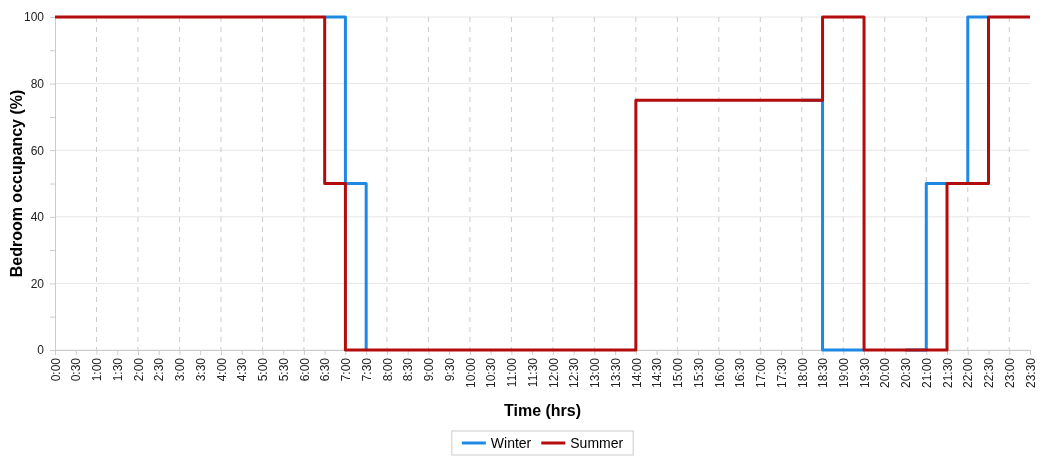 The width and height of the screenshot is (1043, 461). I want to click on x-tick-label: 12:00, so click(553, 373).